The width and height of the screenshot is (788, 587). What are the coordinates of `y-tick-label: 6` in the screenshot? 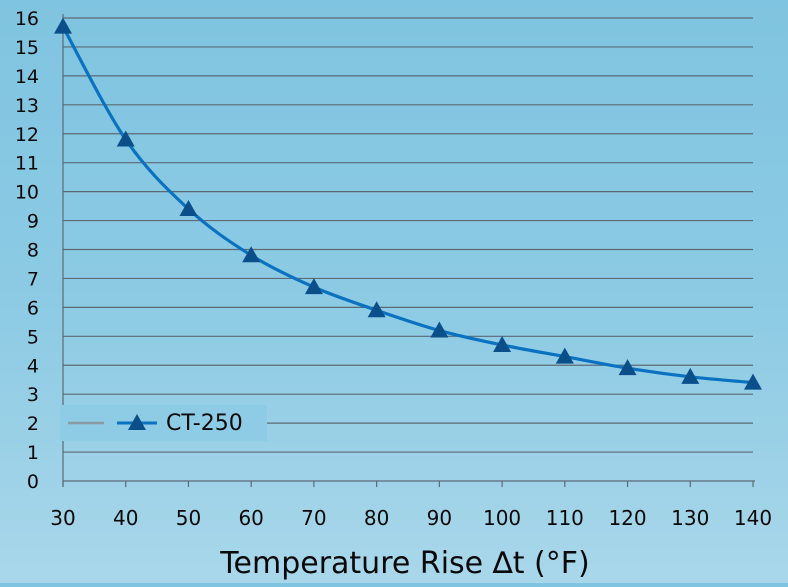 It's located at (33, 308).